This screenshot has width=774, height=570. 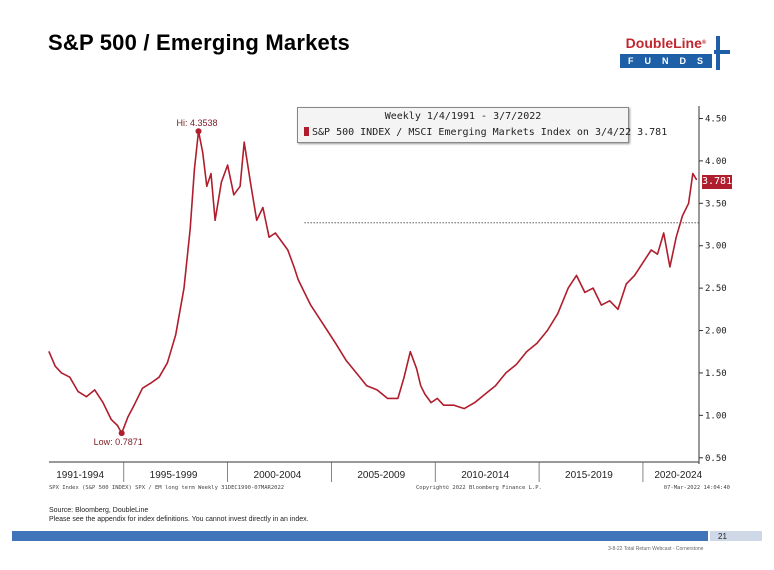 I want to click on x-period-label: 2020-2024, so click(x=678, y=475).